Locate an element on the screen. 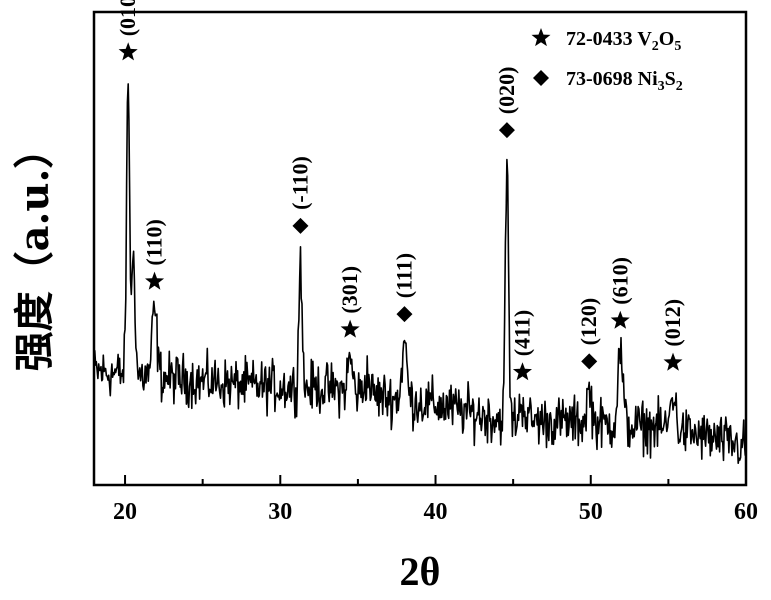  legend-star-icon is located at coordinates (541, 37).